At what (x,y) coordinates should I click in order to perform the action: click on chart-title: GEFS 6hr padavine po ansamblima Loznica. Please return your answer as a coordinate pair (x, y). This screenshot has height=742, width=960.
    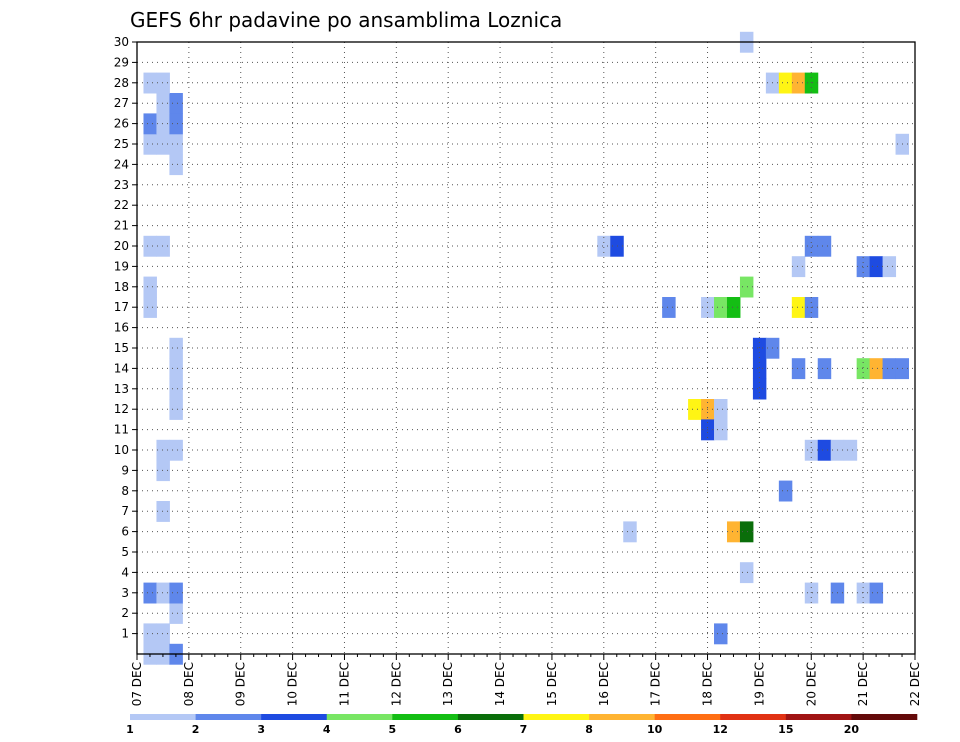
    Looking at the image, I should click on (346, 20).